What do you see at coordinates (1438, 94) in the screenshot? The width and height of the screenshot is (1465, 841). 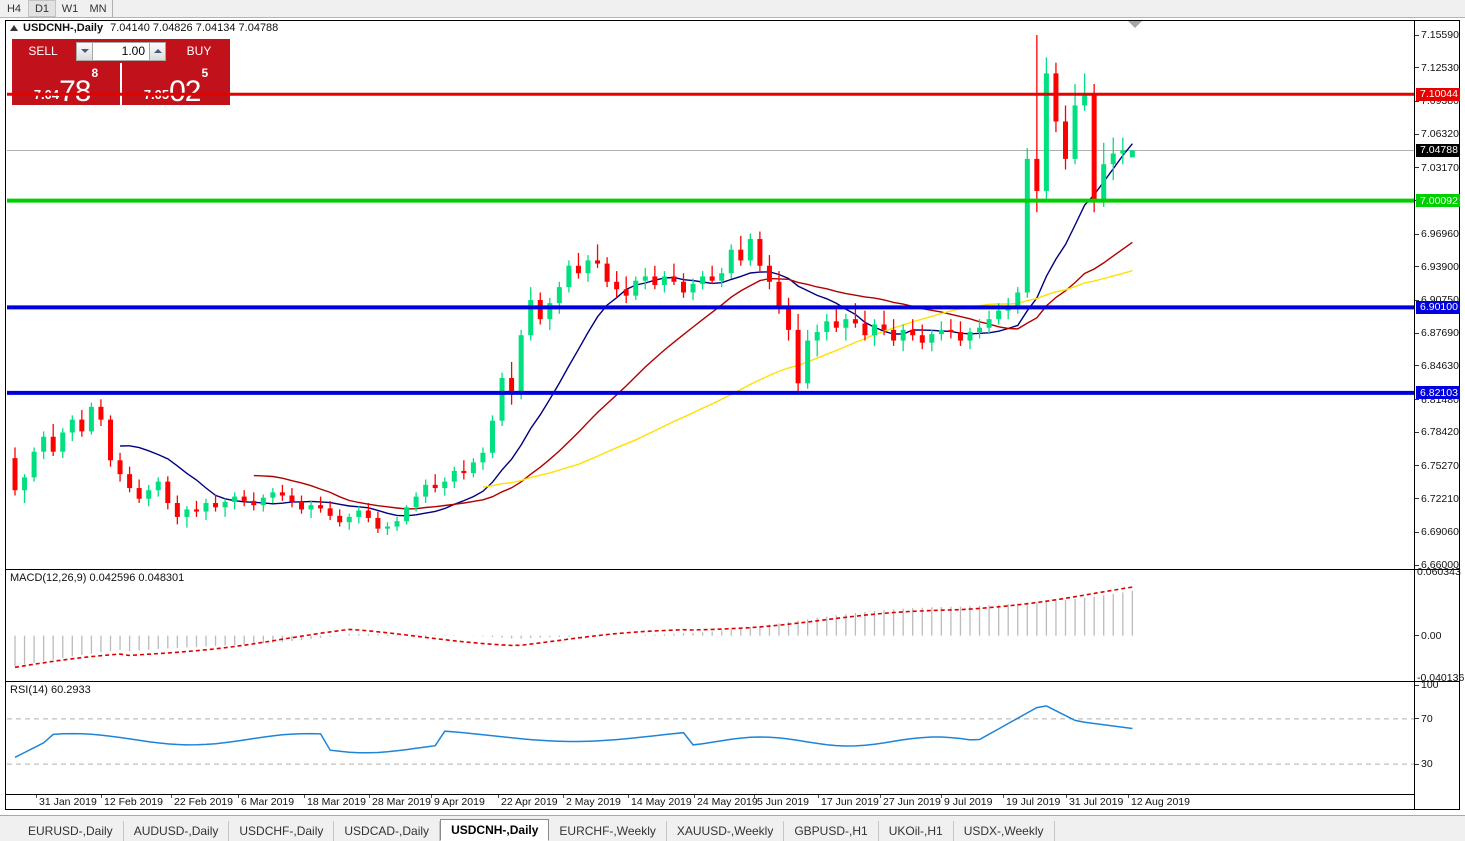 I see `price-label-hline-red: 7.10044` at bounding box center [1438, 94].